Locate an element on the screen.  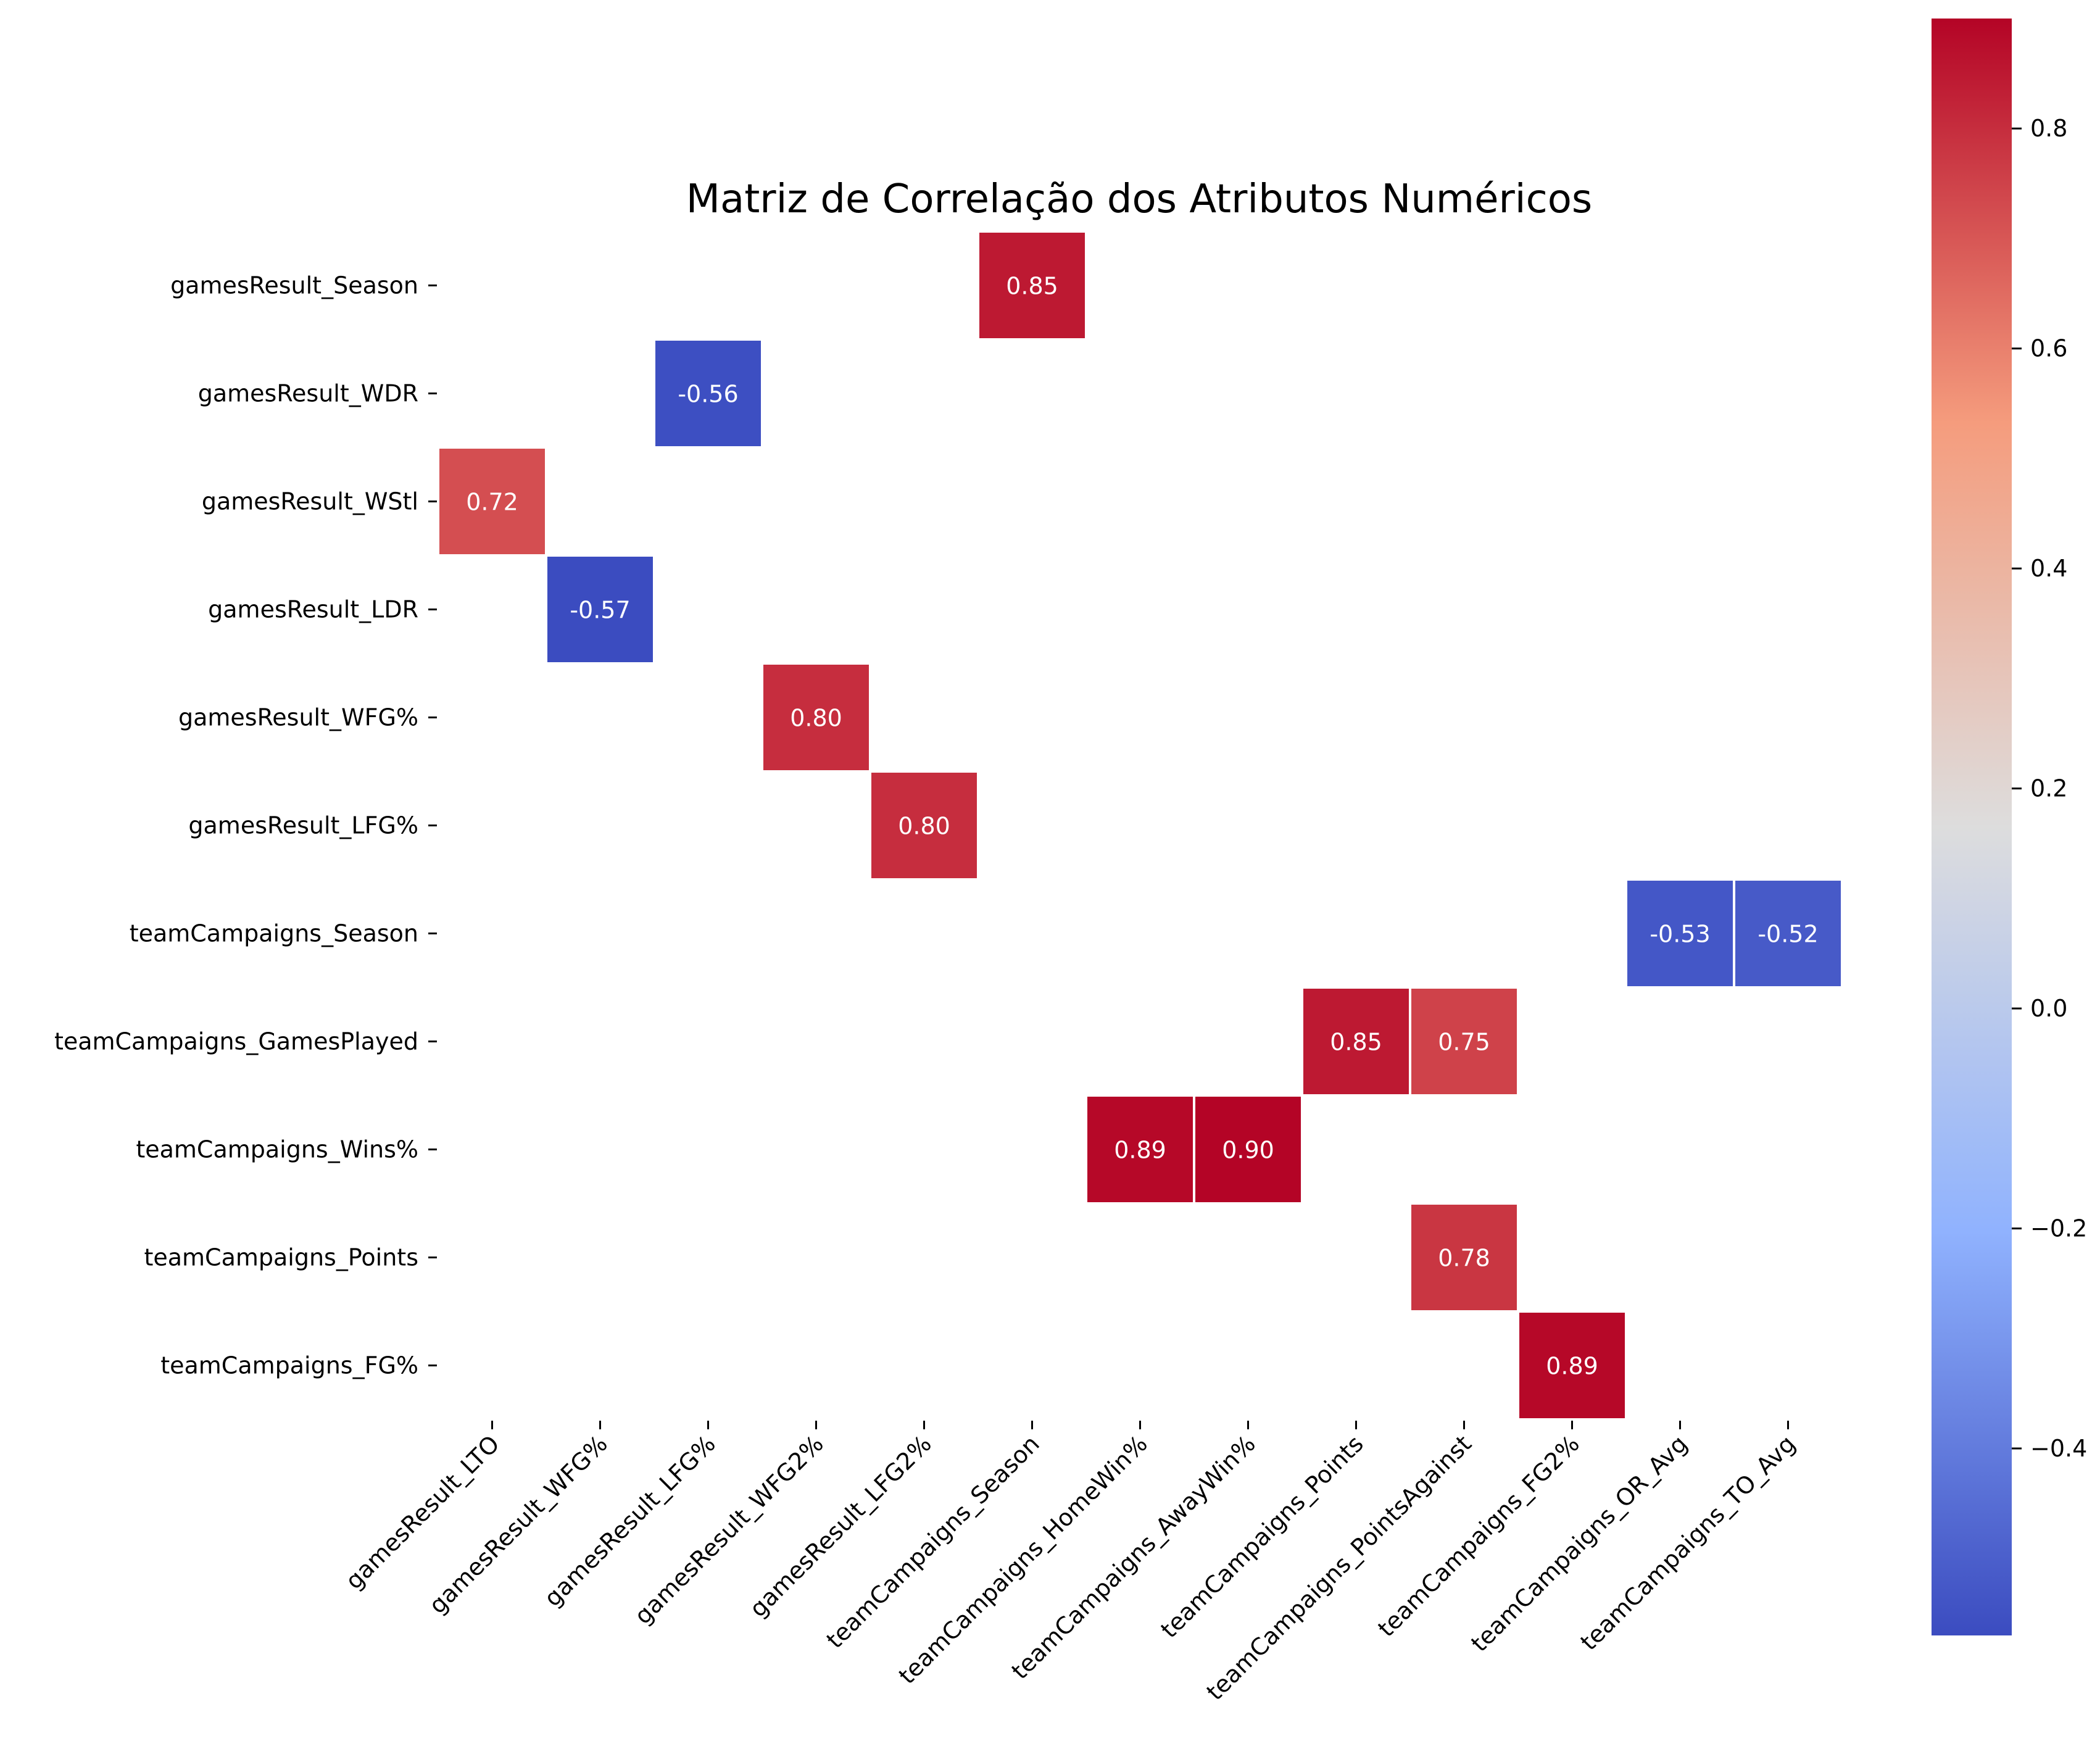
column-label: teamCampaigns_Season is located at coordinates (933, 1541).